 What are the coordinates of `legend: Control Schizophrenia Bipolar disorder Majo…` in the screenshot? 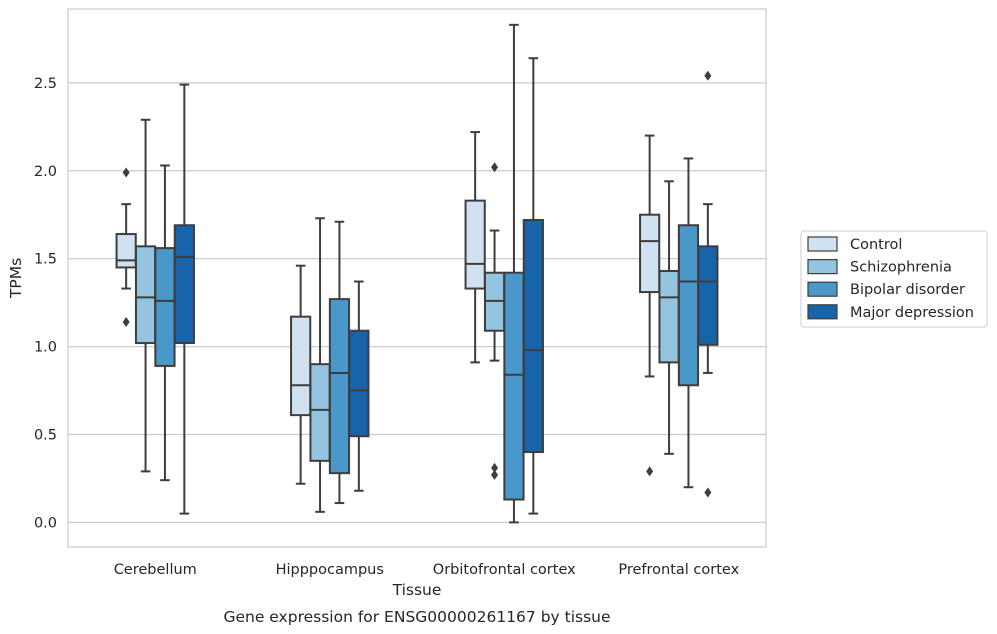 It's located at (894, 279).